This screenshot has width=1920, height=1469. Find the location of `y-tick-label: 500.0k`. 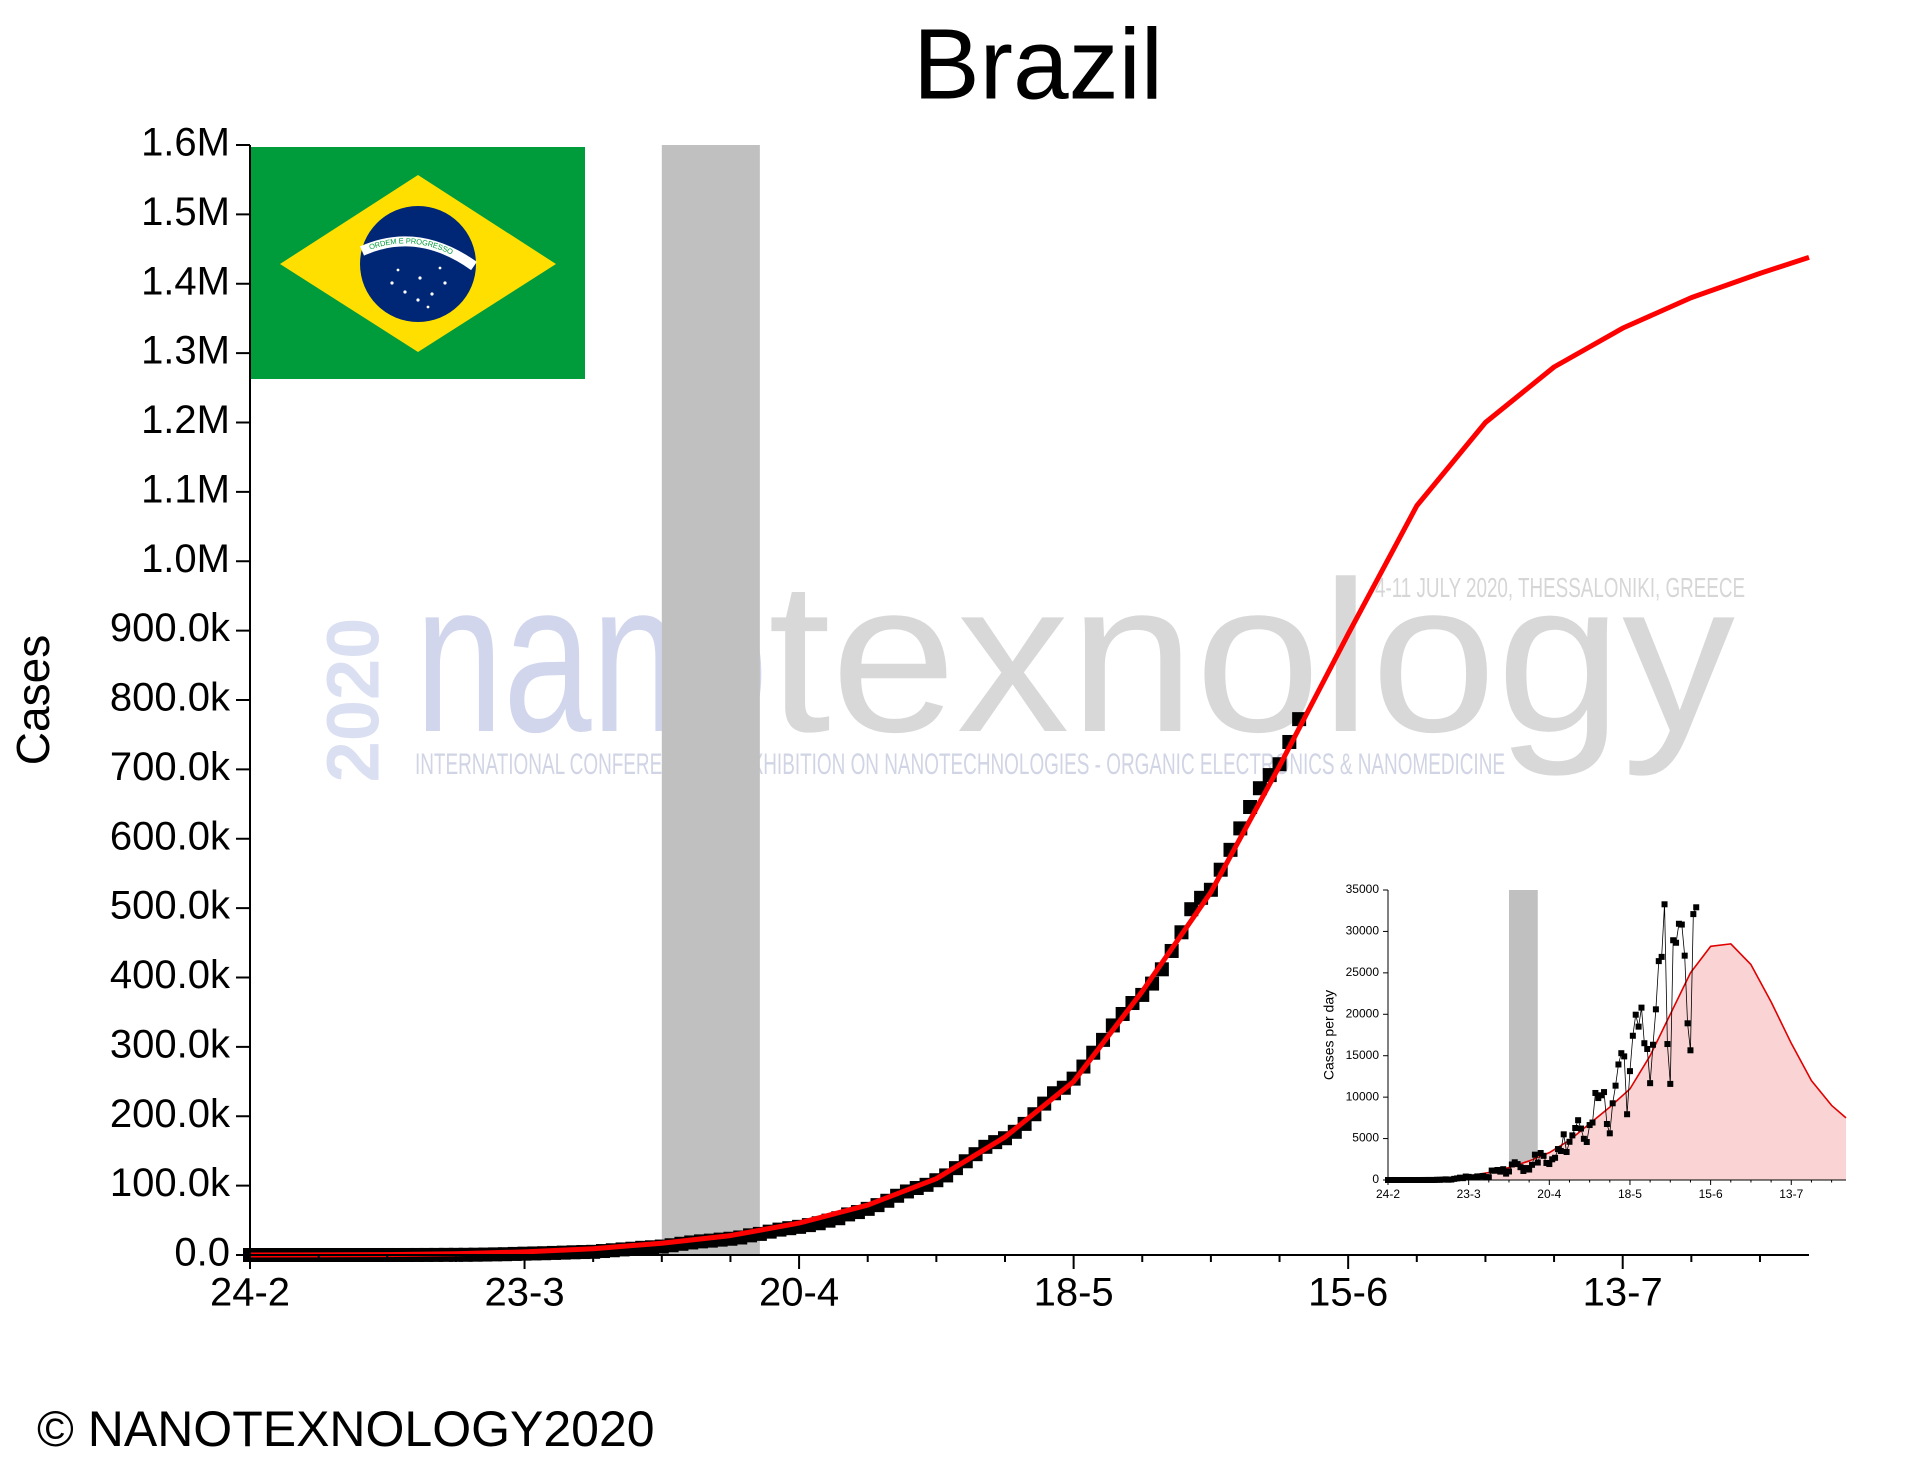

y-tick-label: 500.0k is located at coordinates (170, 906).